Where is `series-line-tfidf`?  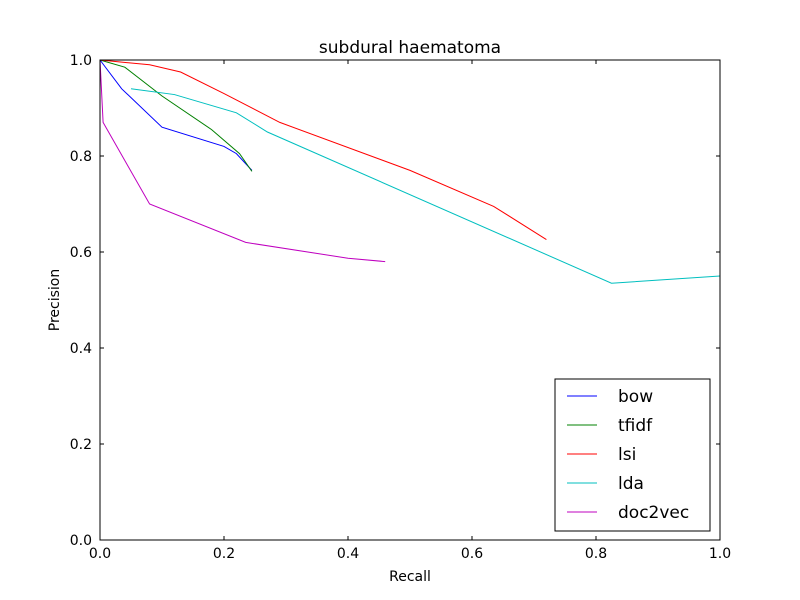
series-line-tfidf is located at coordinates (176, 115).